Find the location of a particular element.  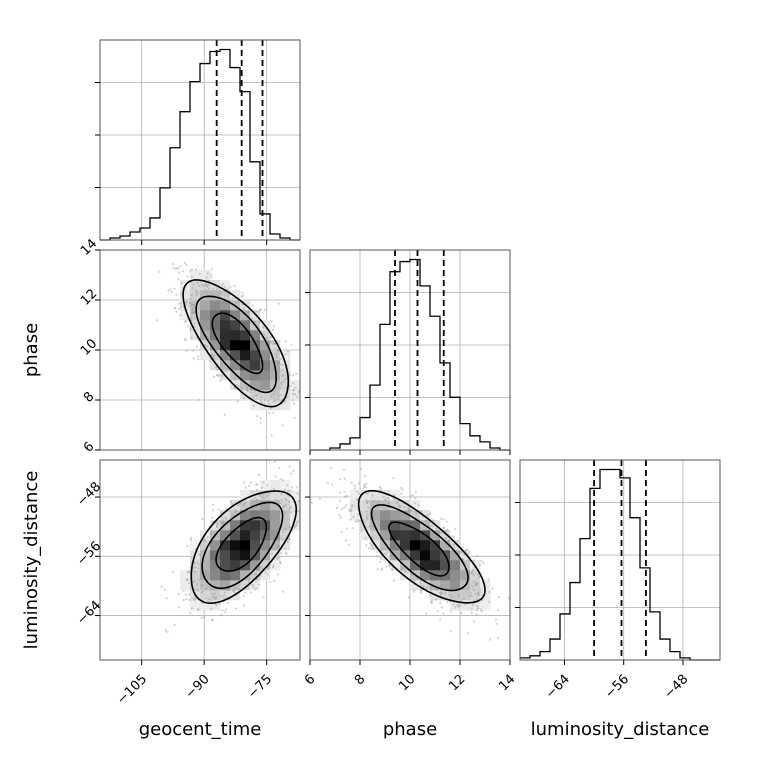

y-tick-label: 12 is located at coordinates (89, 297).